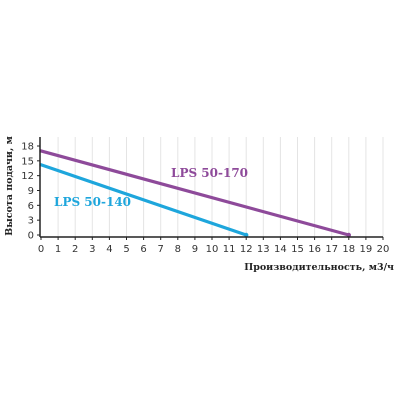 This screenshot has width=400, height=400. I want to click on x-tick-label-17: 17, so click(331, 249).